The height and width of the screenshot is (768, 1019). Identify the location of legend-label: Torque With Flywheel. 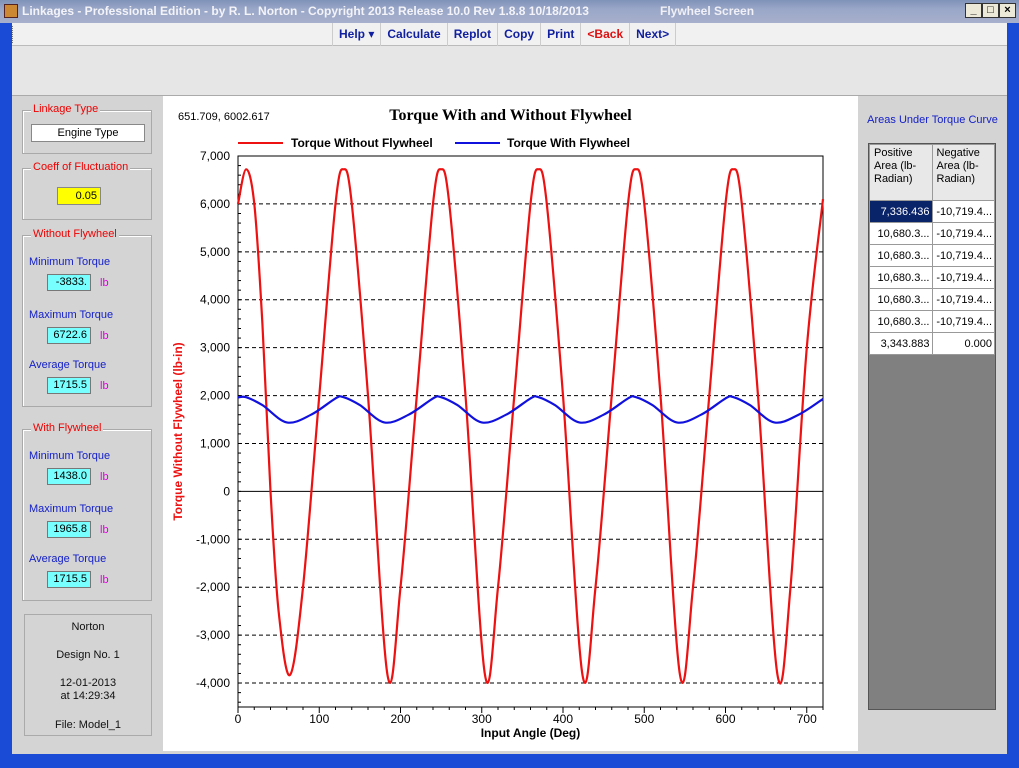
(568, 143).